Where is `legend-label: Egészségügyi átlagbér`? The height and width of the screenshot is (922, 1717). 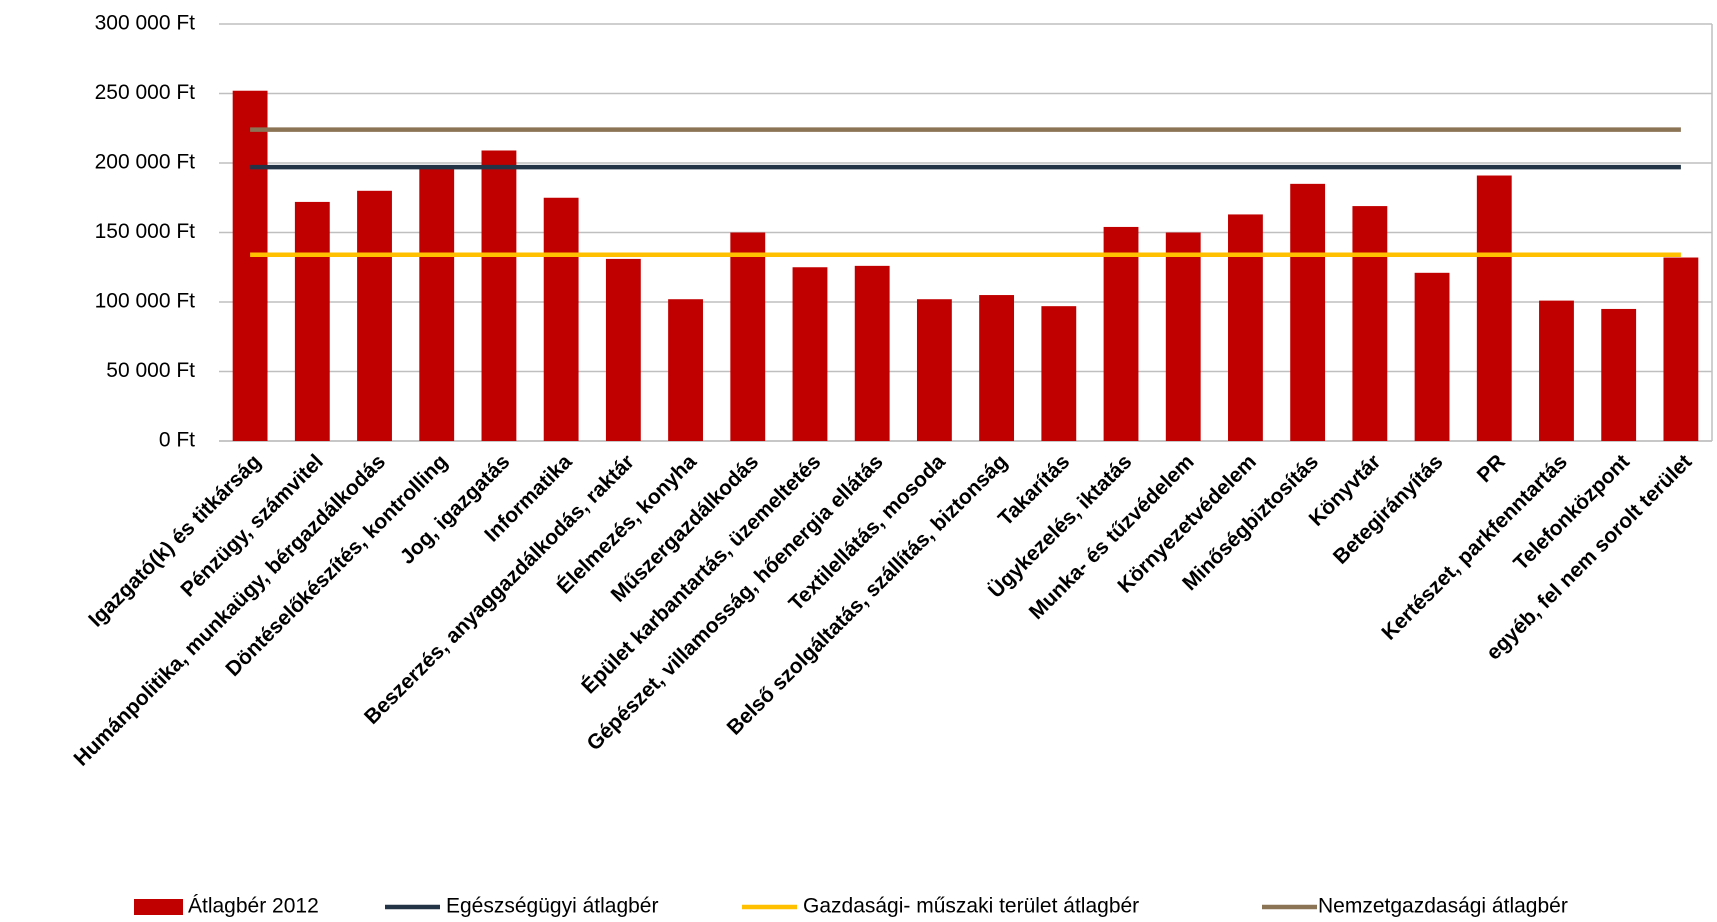
legend-label: Egészségügyi átlagbér is located at coordinates (552, 906).